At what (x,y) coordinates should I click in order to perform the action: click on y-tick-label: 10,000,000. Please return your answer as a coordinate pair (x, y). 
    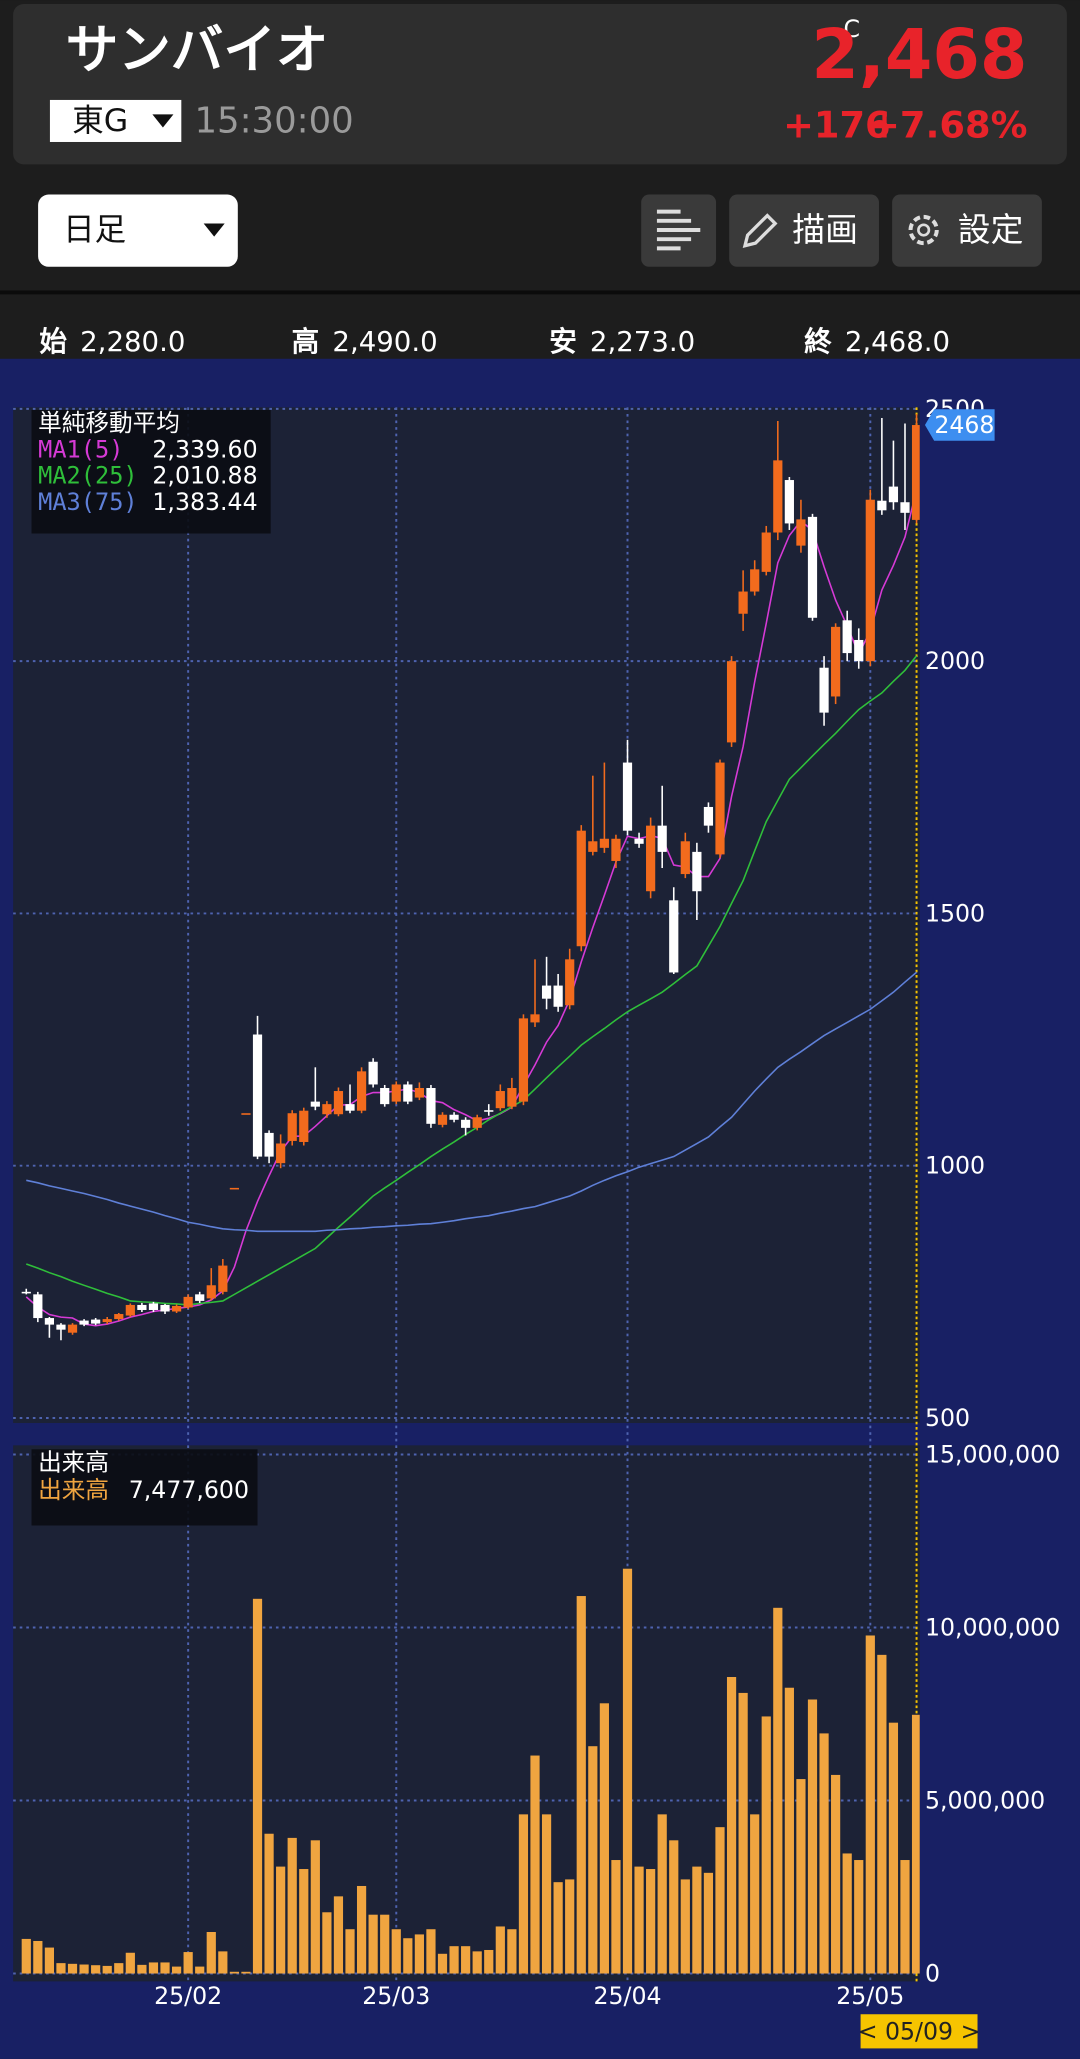
    Looking at the image, I should click on (992, 1628).